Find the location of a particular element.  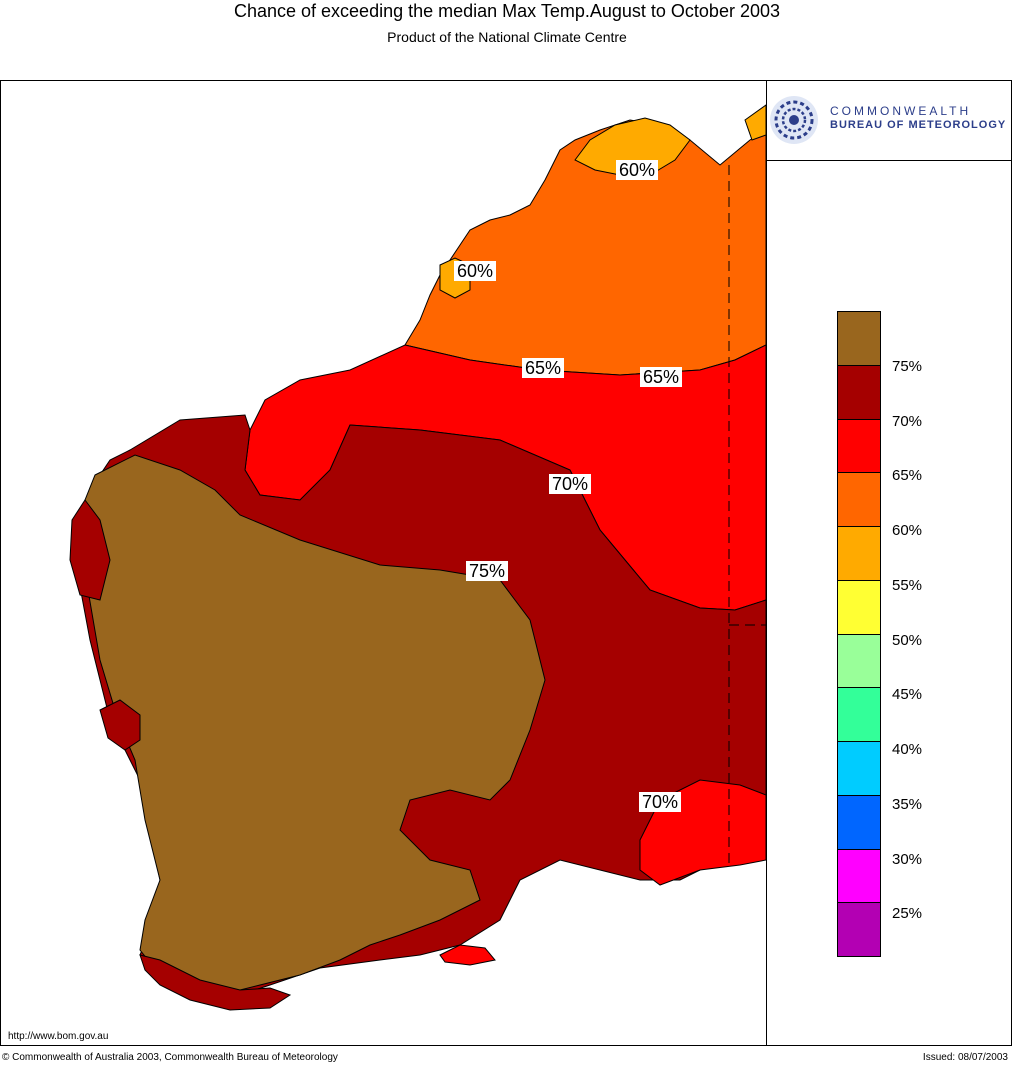

region-70-coast-sw is located at coordinates (120, 725).